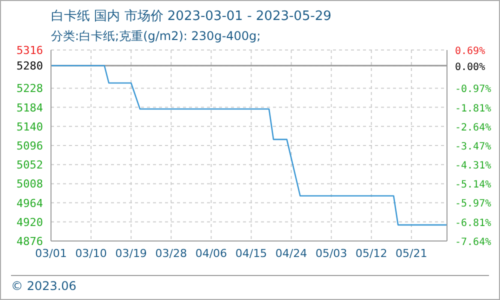 The width and height of the screenshot is (500, 300). Describe the element at coordinates (29, 222) in the screenshot. I see `y-tick-label: 4920` at that location.